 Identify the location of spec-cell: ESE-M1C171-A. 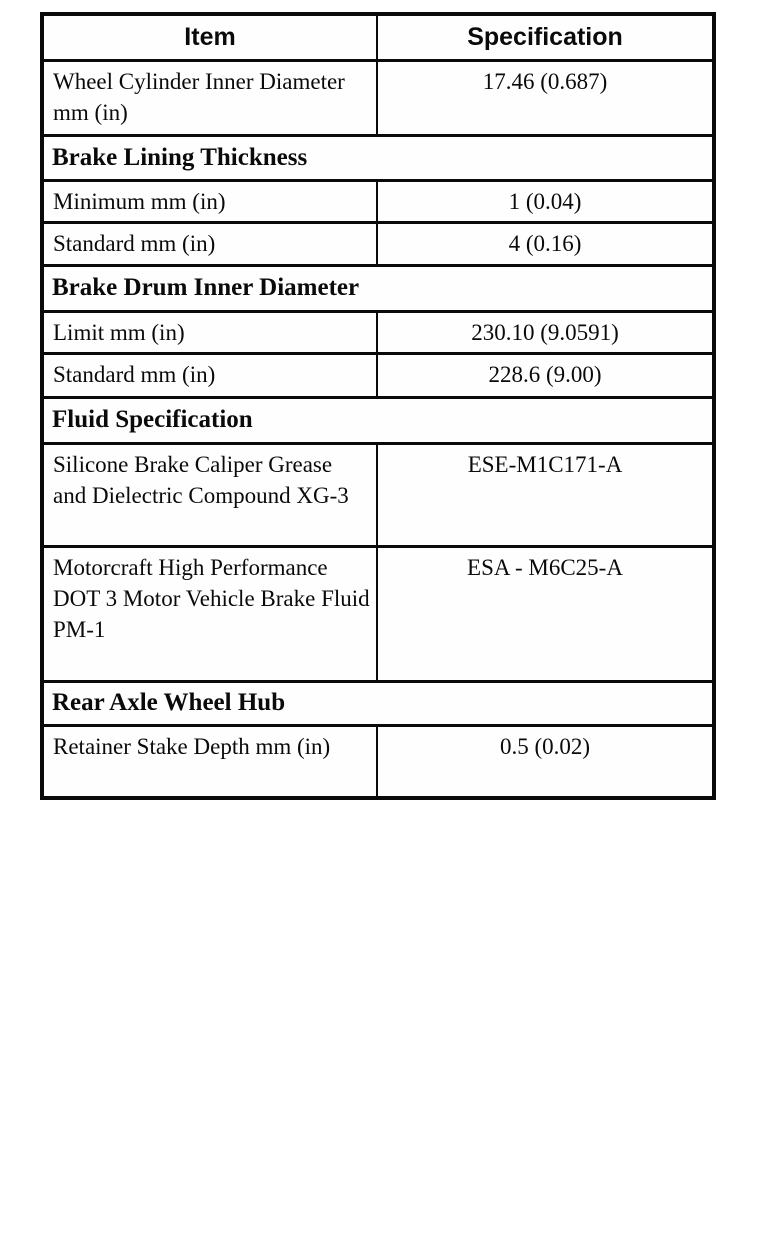
(545, 494).